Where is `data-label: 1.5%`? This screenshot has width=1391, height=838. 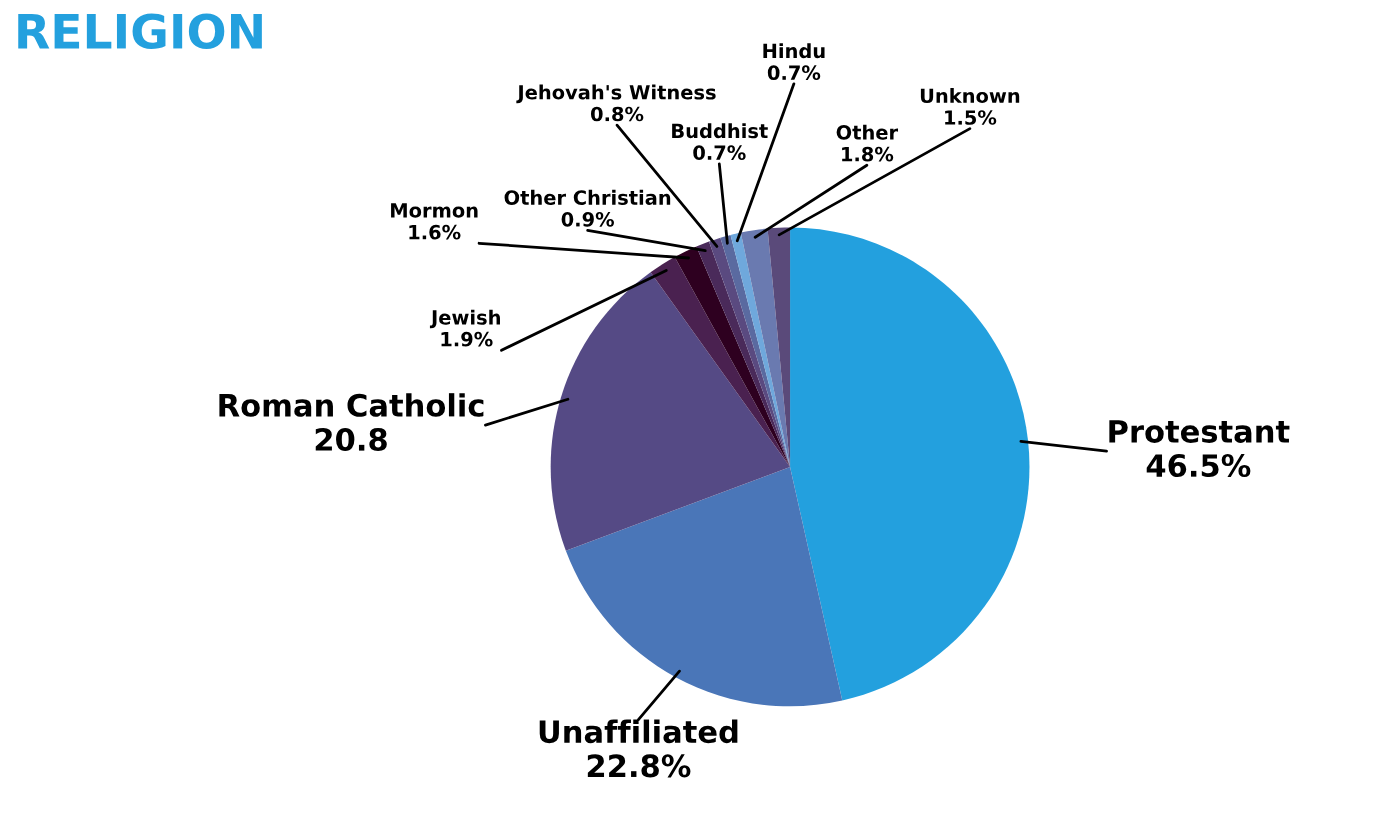 data-label: 1.5% is located at coordinates (971, 117).